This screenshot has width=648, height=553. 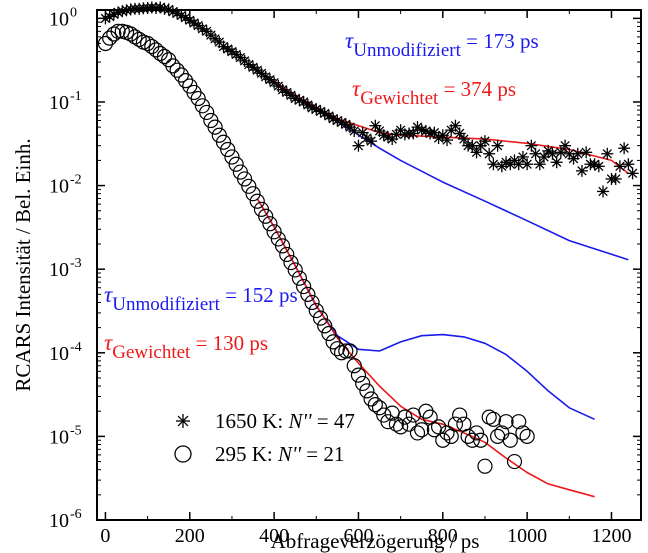 I want to click on y-axis-label: RCARS Intensität / Bel. Einh., so click(x=23, y=264).